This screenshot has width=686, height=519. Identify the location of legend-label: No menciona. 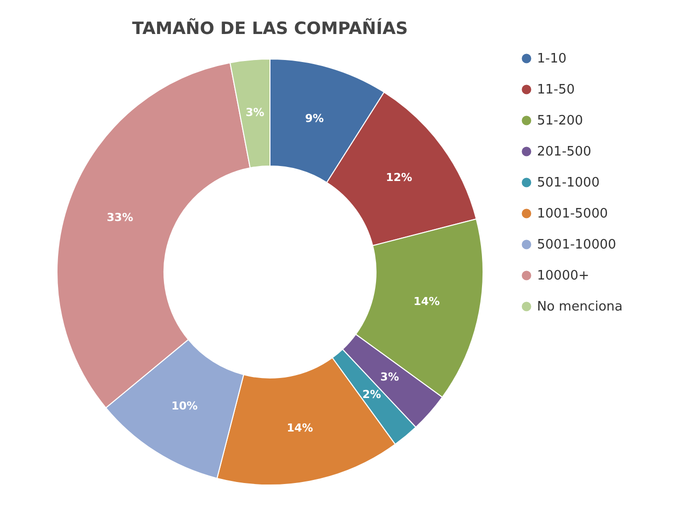
(580, 307).